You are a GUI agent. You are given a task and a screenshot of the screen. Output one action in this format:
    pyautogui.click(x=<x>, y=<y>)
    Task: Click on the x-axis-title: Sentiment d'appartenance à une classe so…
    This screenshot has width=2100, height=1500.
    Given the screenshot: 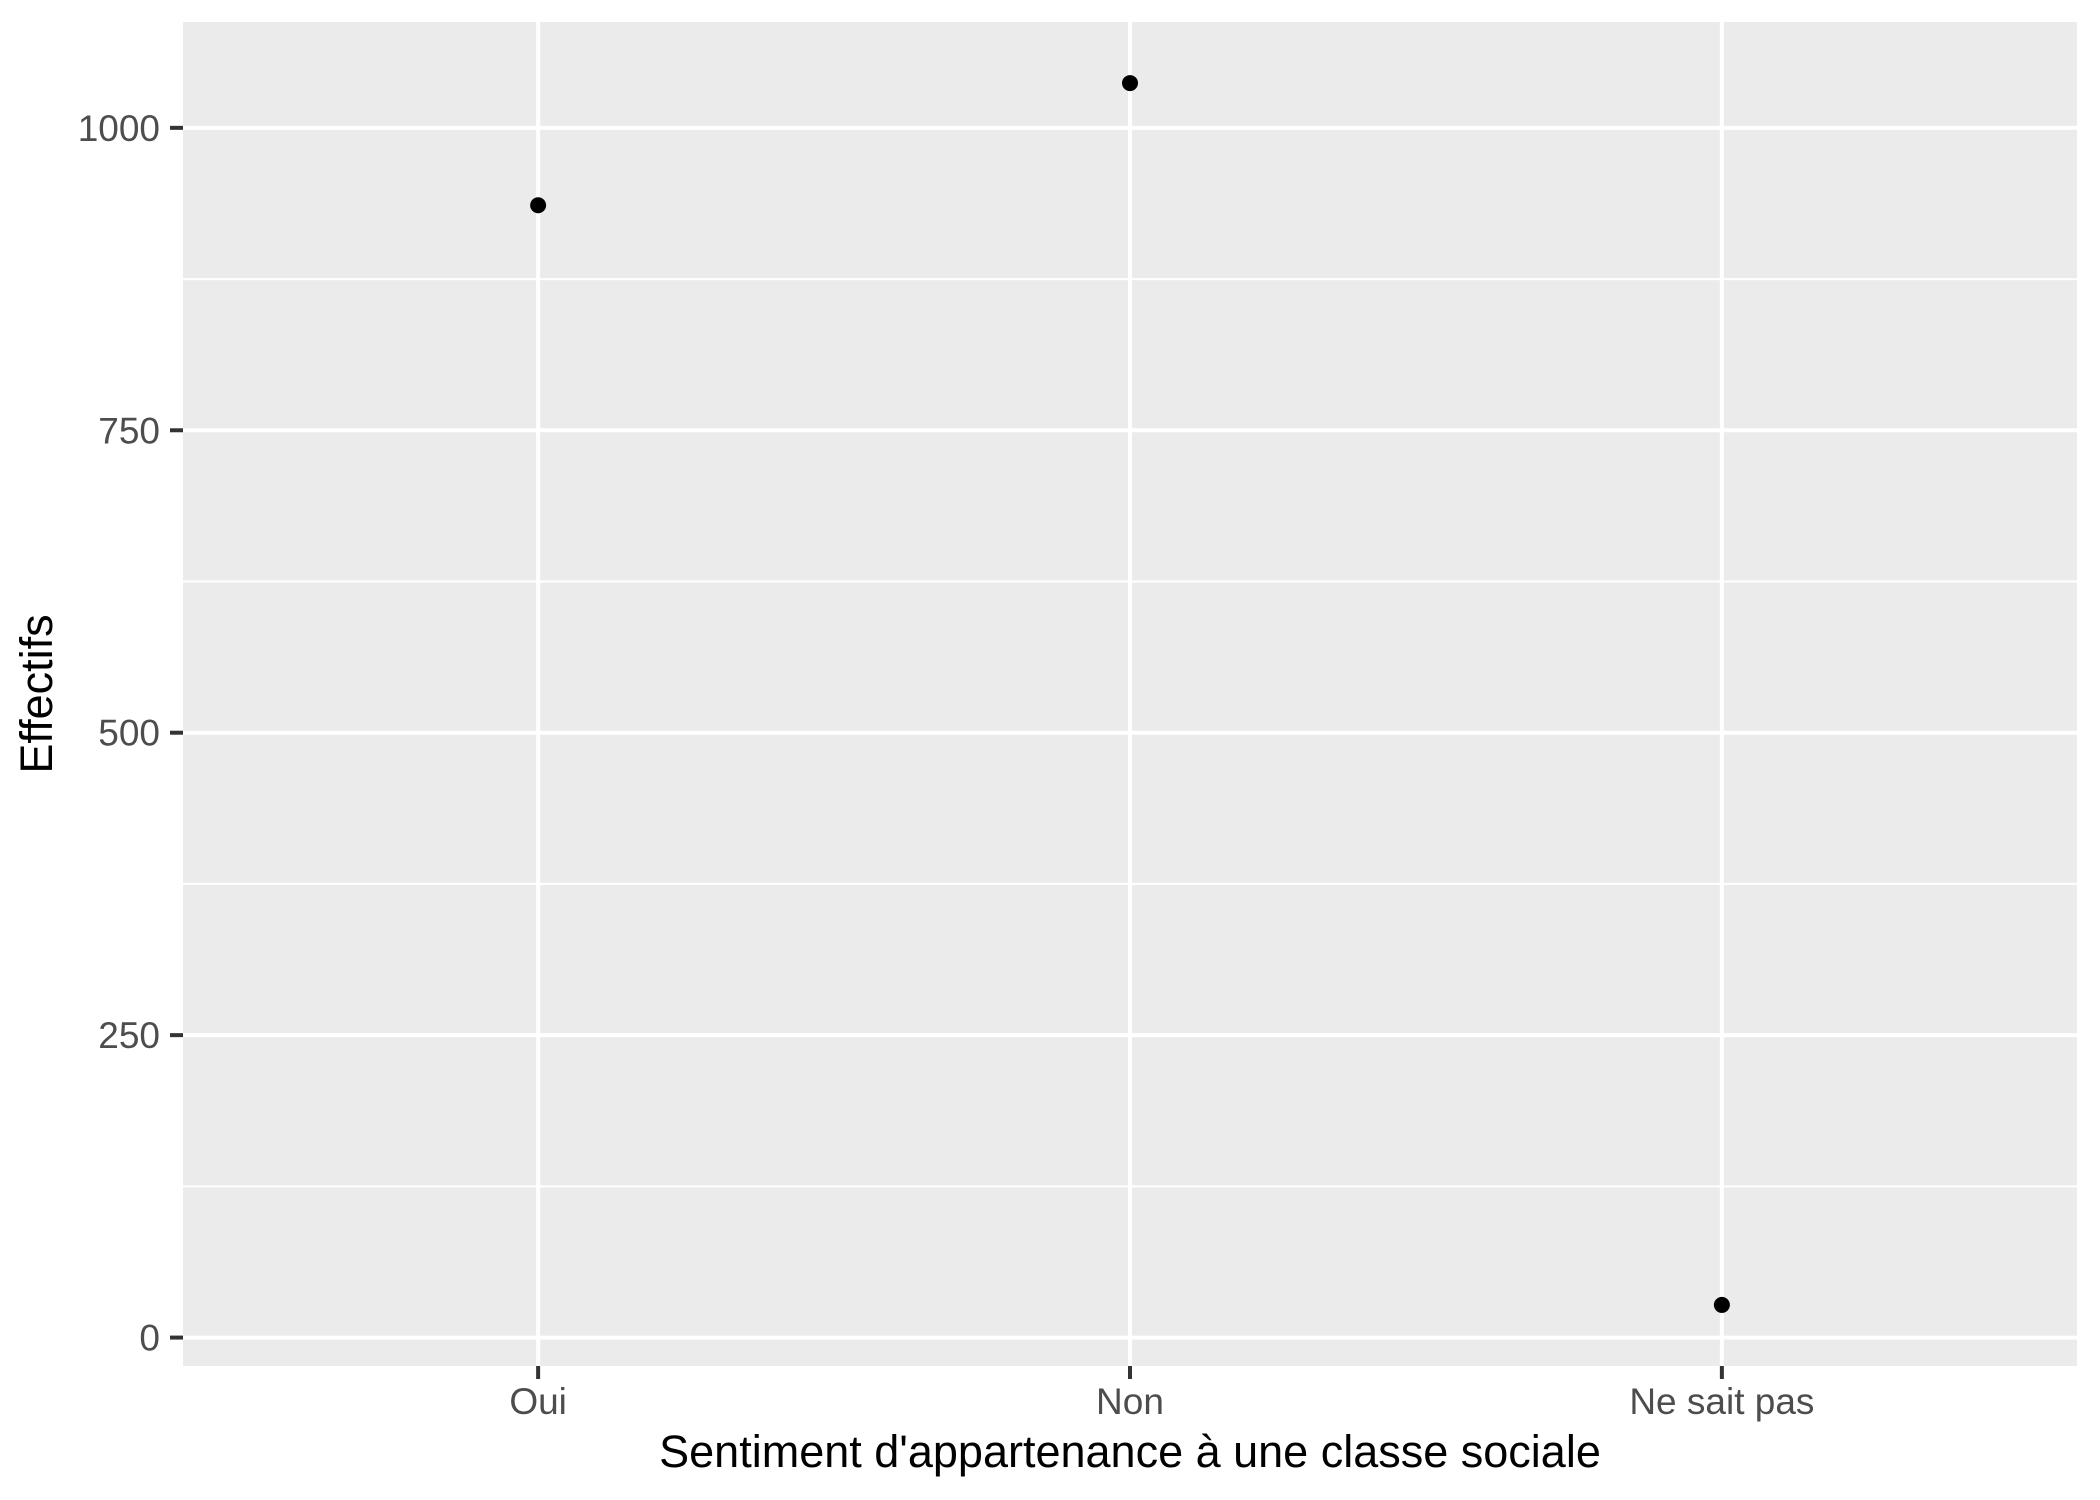 What is the action you would take?
    pyautogui.click(x=1130, y=1451)
    